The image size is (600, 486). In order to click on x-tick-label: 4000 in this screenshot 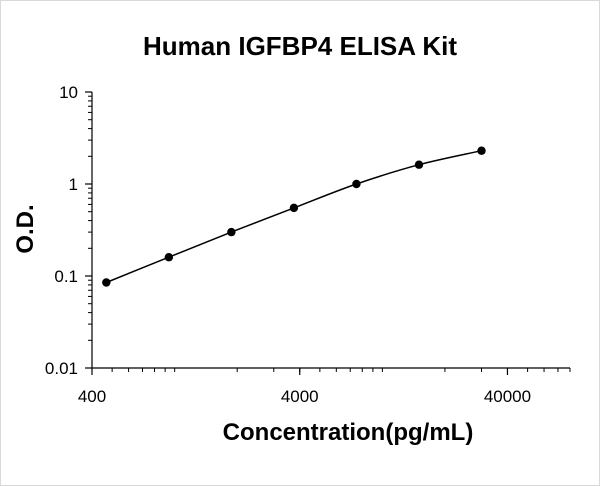, I will do `click(300, 396)`.